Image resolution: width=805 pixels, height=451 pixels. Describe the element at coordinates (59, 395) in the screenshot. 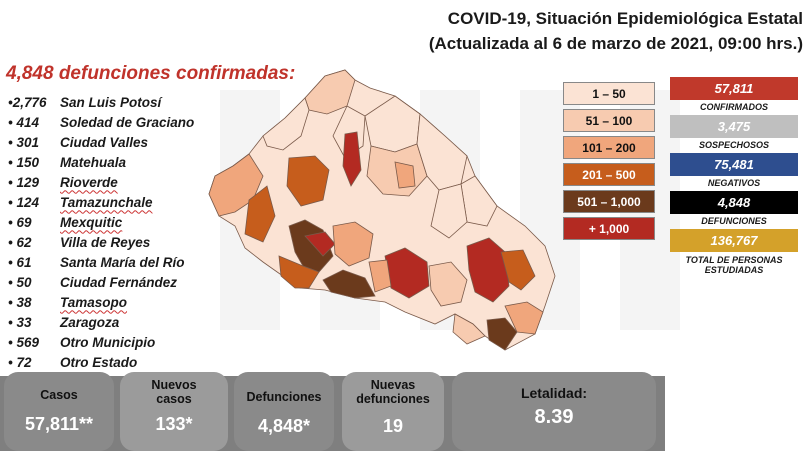

I see `cases-label: Casos` at that location.